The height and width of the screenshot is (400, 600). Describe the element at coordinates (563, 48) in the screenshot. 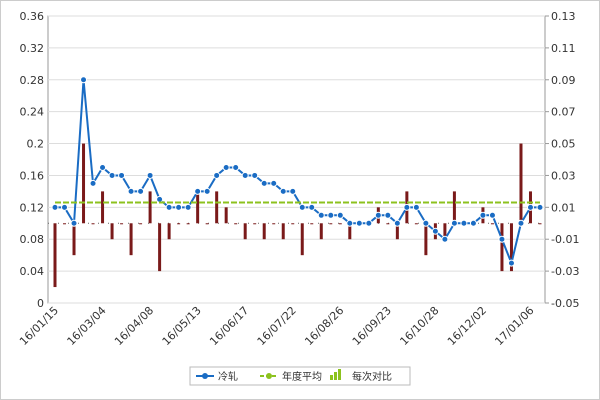

I see `y2-tick-label: 0.11` at that location.